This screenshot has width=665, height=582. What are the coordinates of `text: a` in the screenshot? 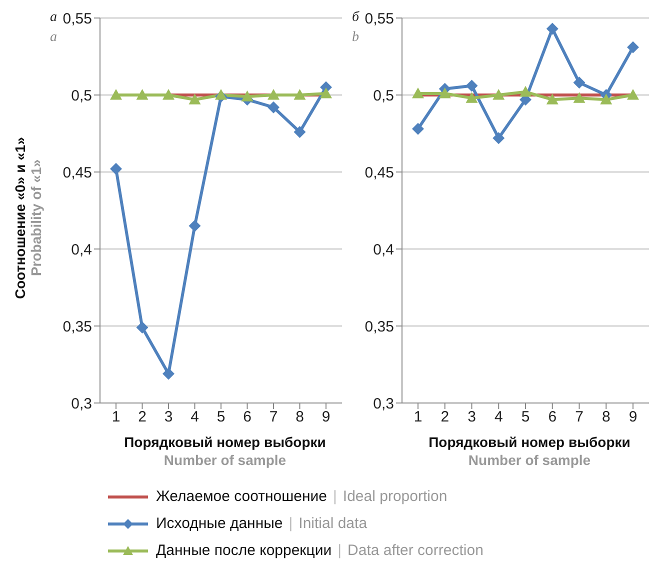 It's located at (53, 38).